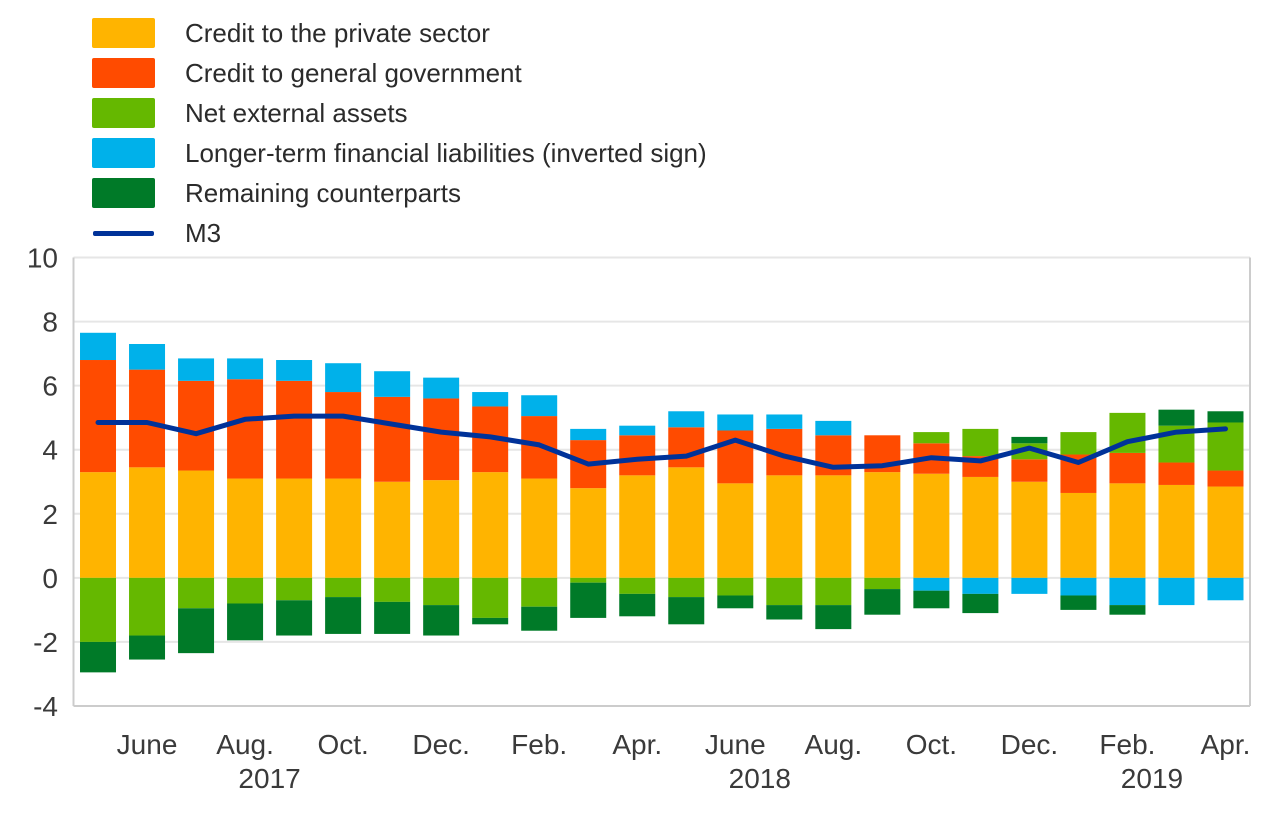 This screenshot has width=1285, height=813. I want to click on bar-group-mar-2019, so click(1176, 507).